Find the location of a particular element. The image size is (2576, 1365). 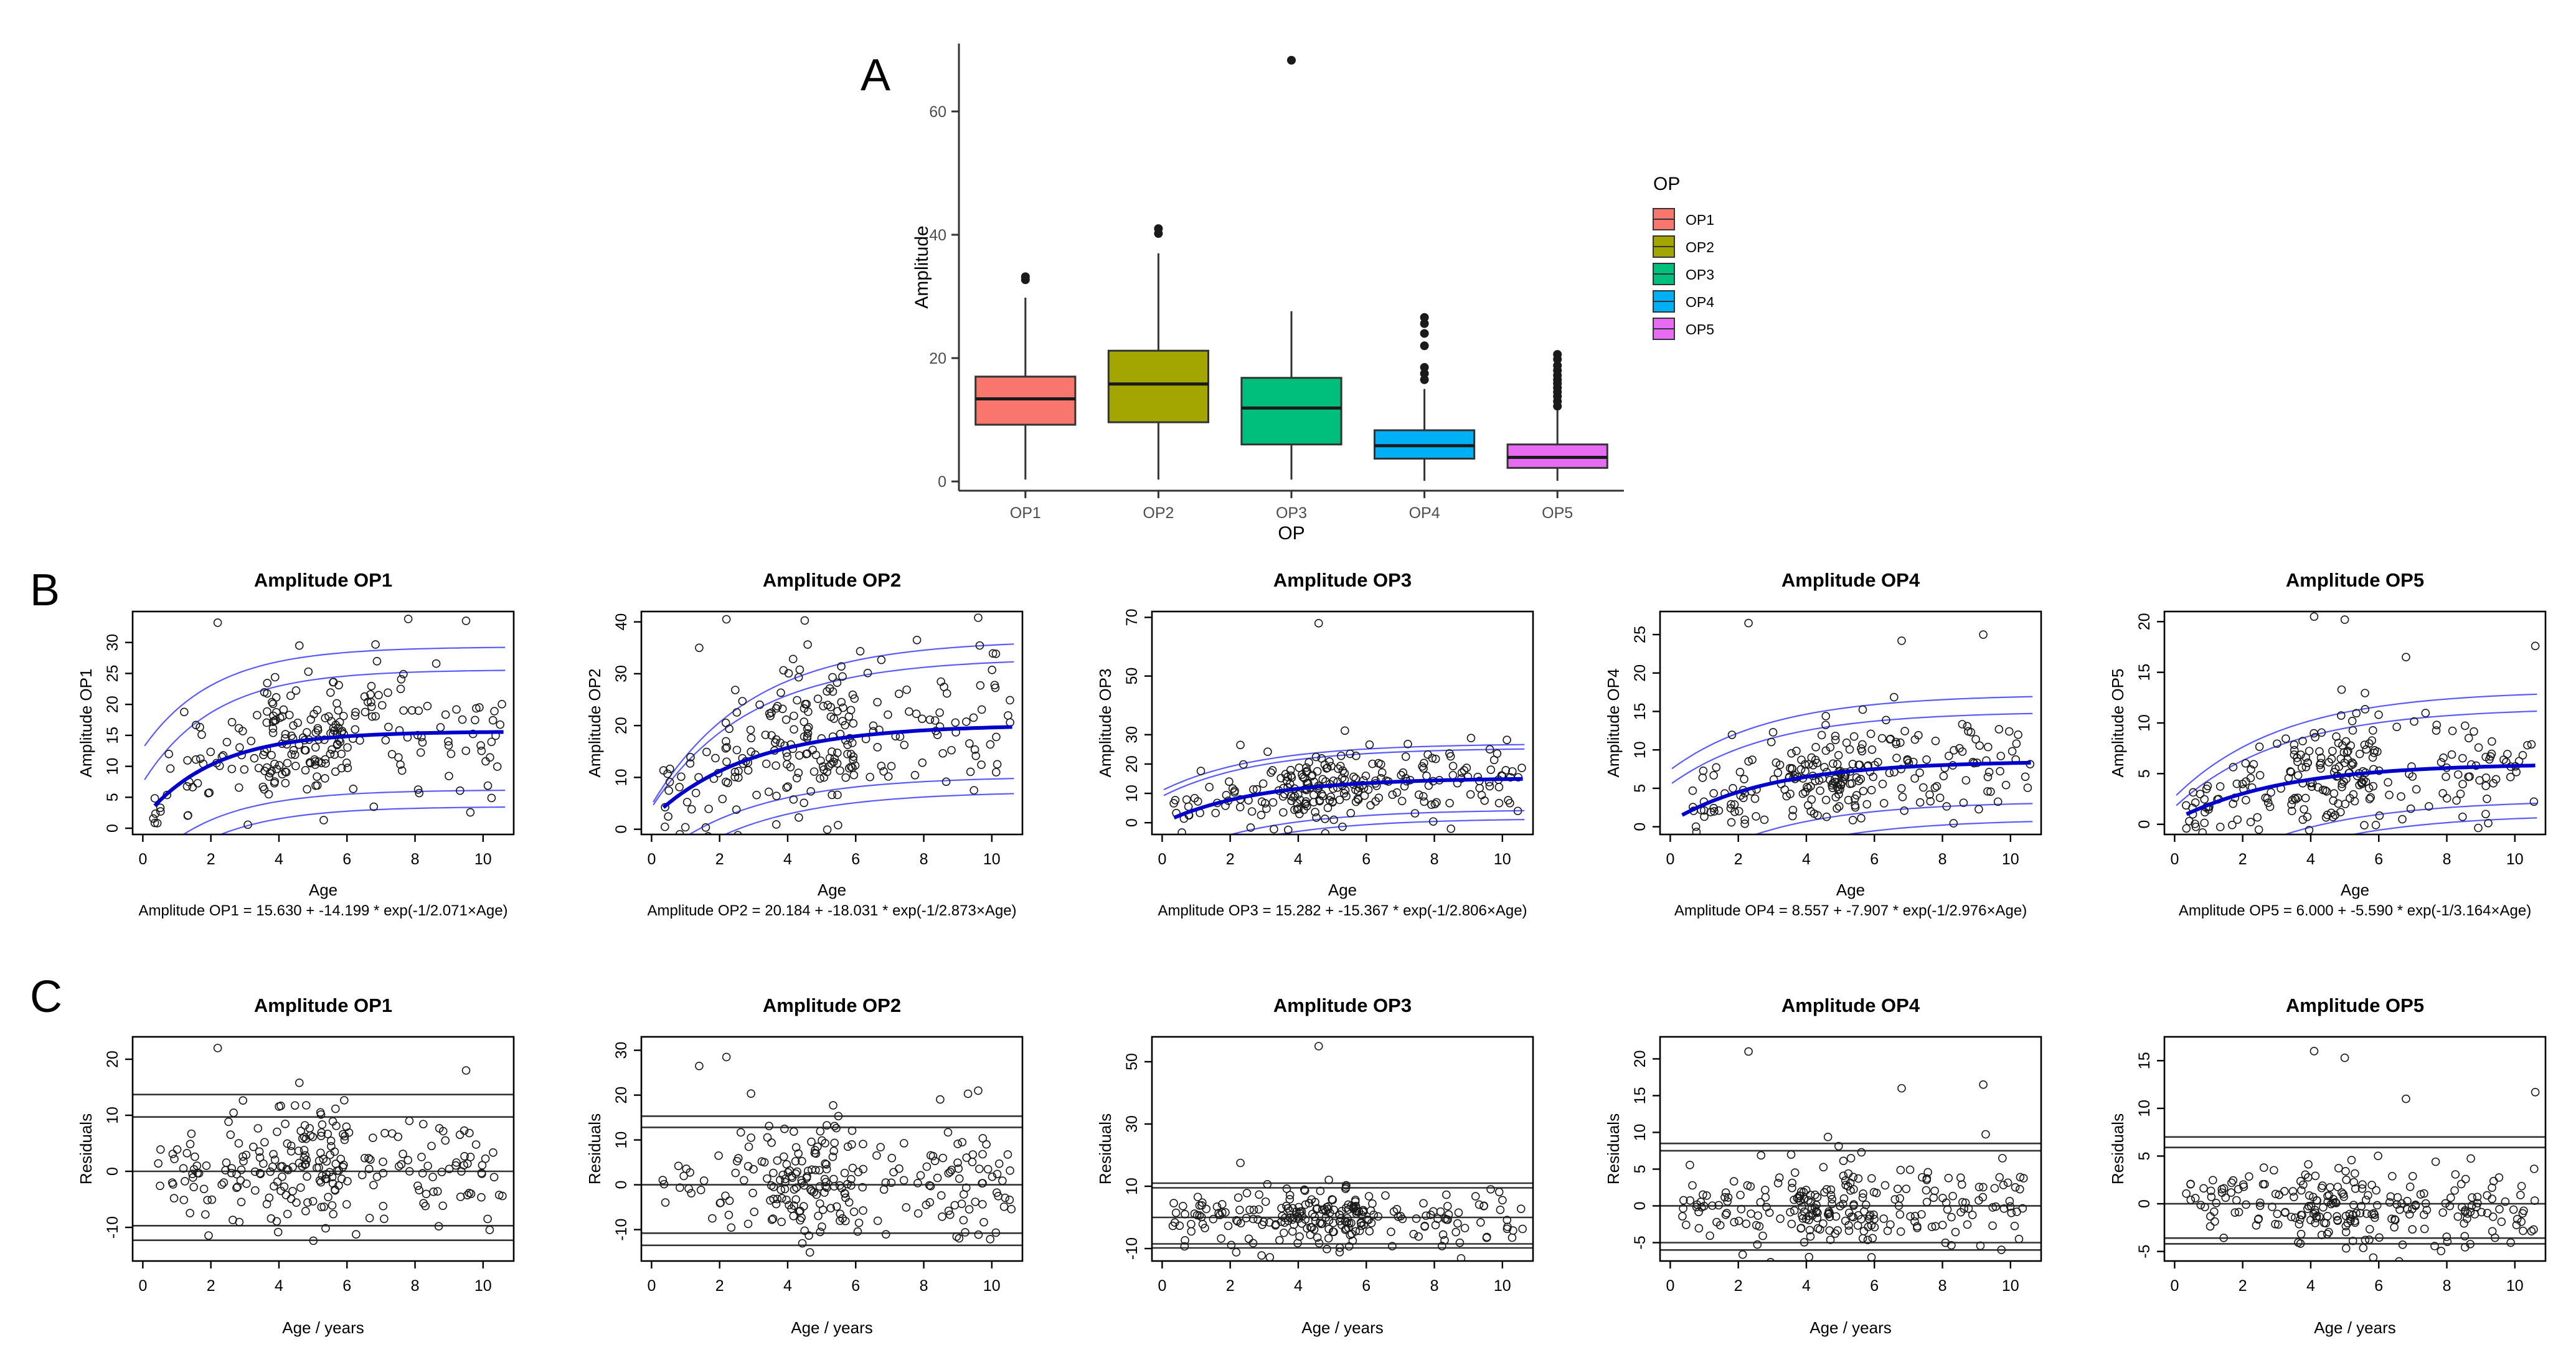

legend-label: OP1 is located at coordinates (1700, 220).